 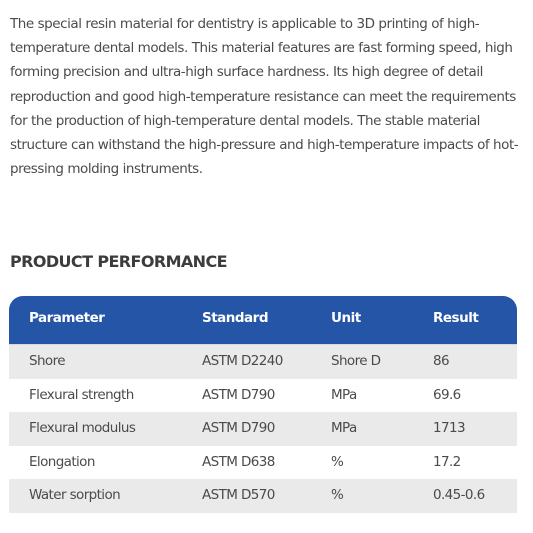 What do you see at coordinates (456, 318) in the screenshot?
I see `header-result: Result` at bounding box center [456, 318].